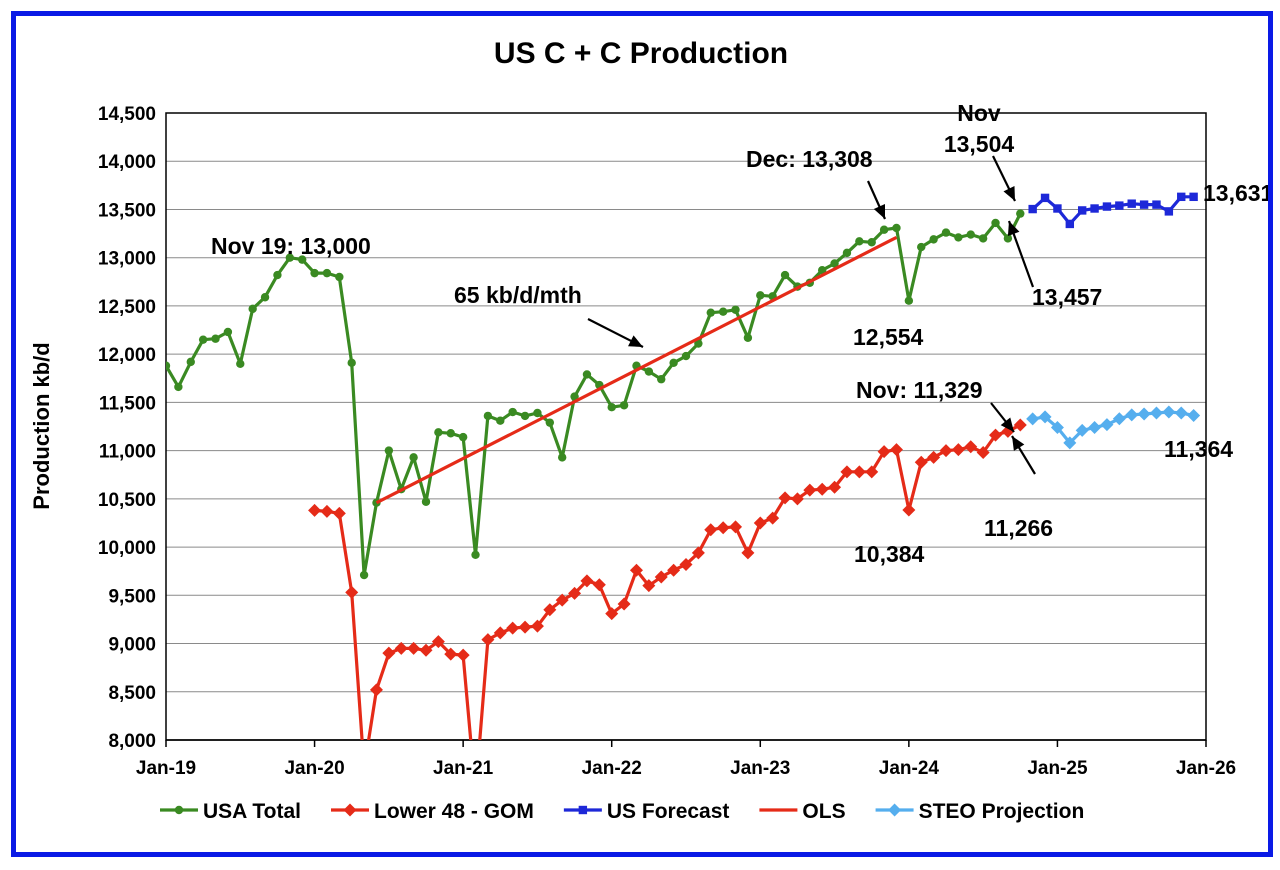  What do you see at coordinates (646, 811) in the screenshot?
I see `legend-item-us-forecast: US Forecast` at bounding box center [646, 811].